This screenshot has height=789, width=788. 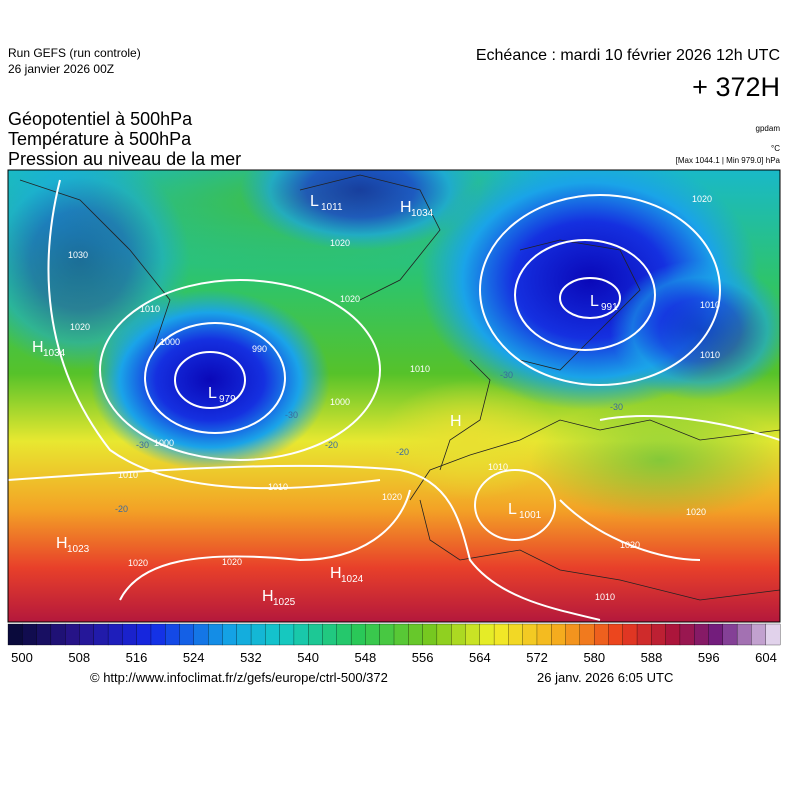 I want to click on lead-time: + 372H, so click(x=736, y=87).